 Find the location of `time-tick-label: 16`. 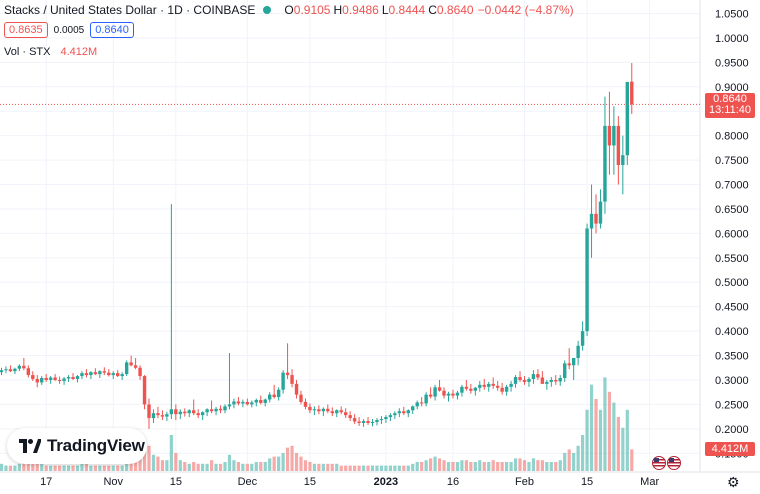

time-tick-label: 16 is located at coordinates (453, 482).